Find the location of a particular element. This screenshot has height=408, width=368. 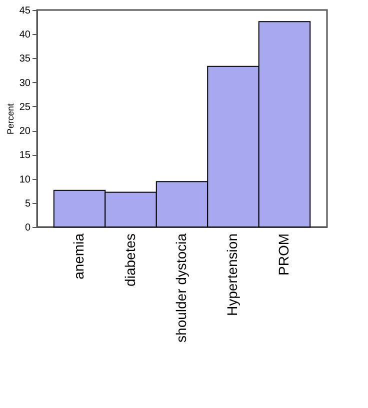

y-axis-title: Percent is located at coordinates (10, 119).